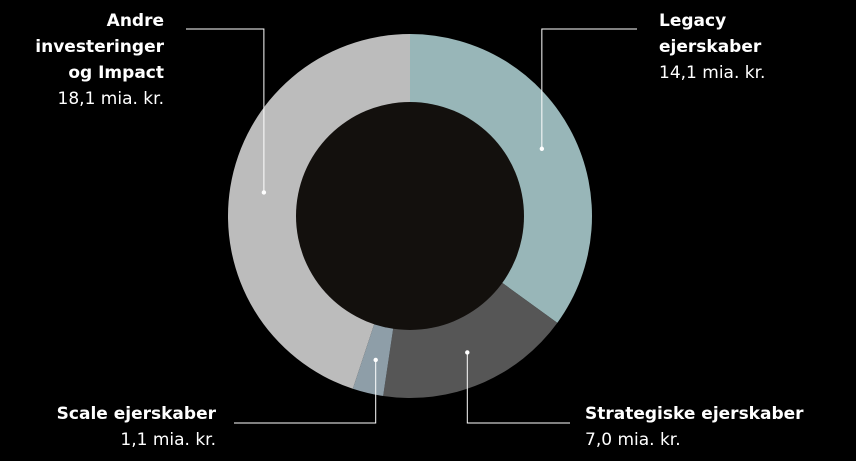 This screenshot has width=856, height=461. Describe the element at coordinates (136, 414) in the screenshot. I see `label-scale-name: Scale ejerskaber` at that location.